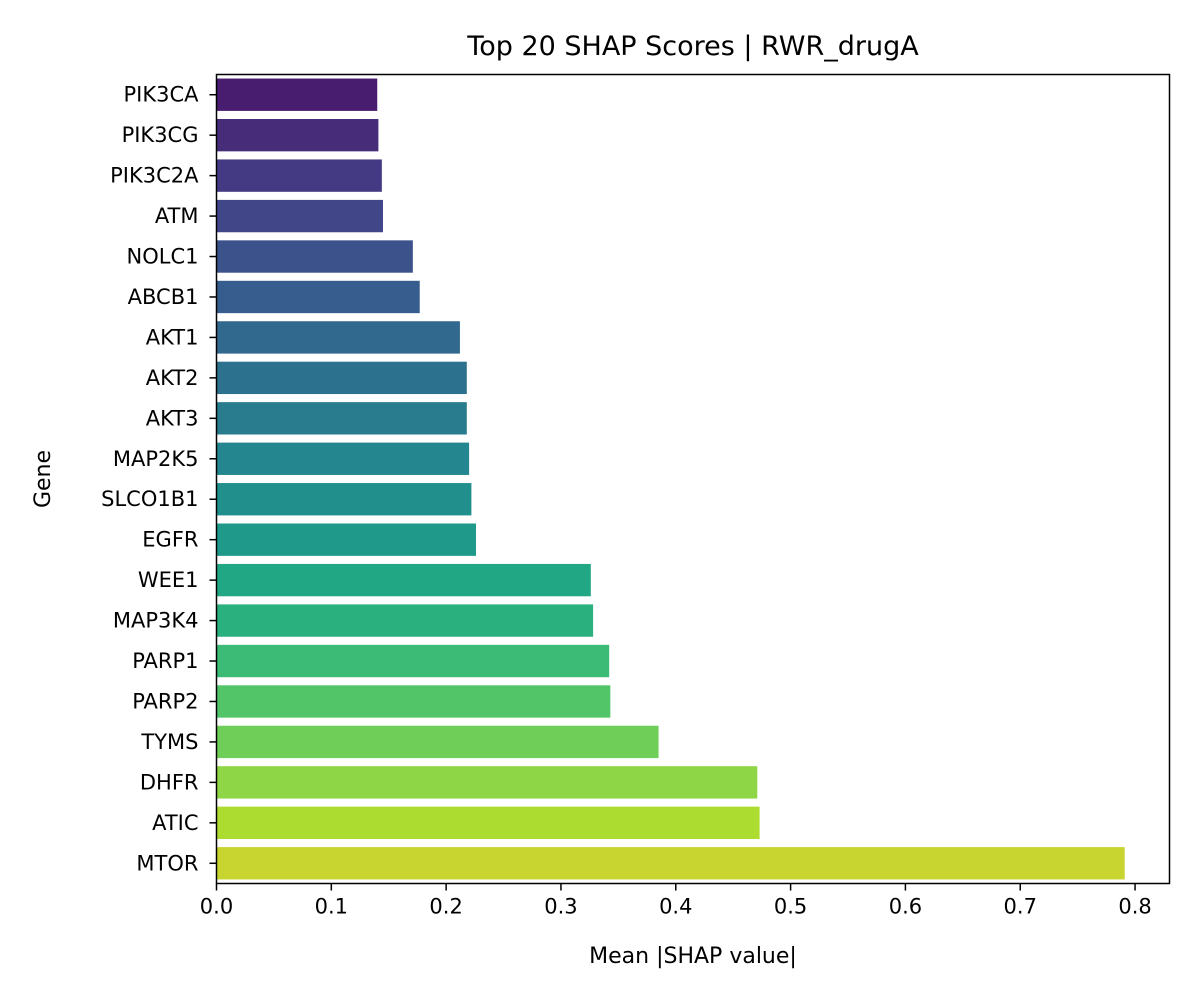  Describe the element at coordinates (177, 216) in the screenshot. I see `y-tick-label: ATM` at that location.